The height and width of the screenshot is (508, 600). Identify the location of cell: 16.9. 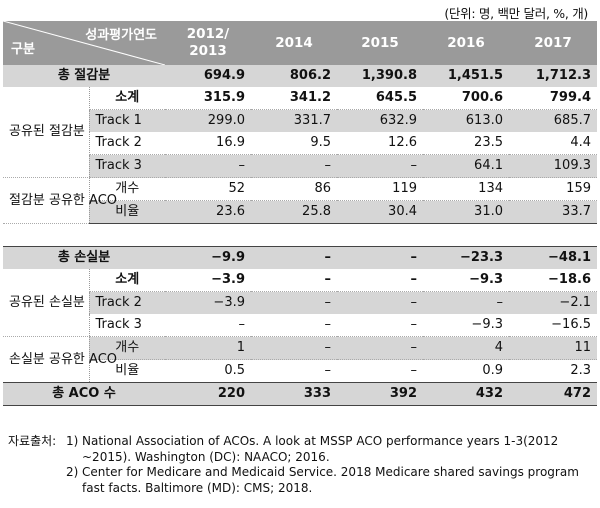
(208, 143).